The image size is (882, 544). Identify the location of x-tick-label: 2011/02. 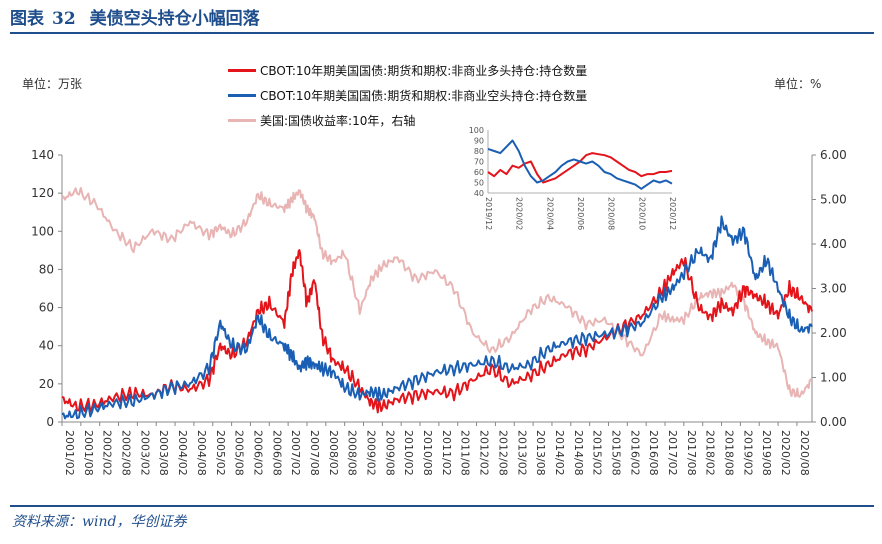
(446, 453).